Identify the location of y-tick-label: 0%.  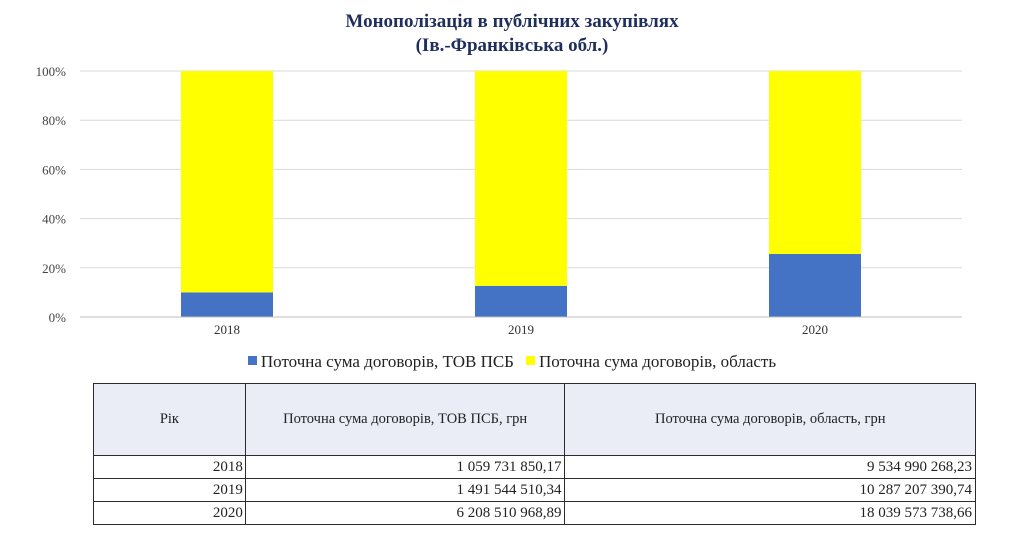
(58, 317).